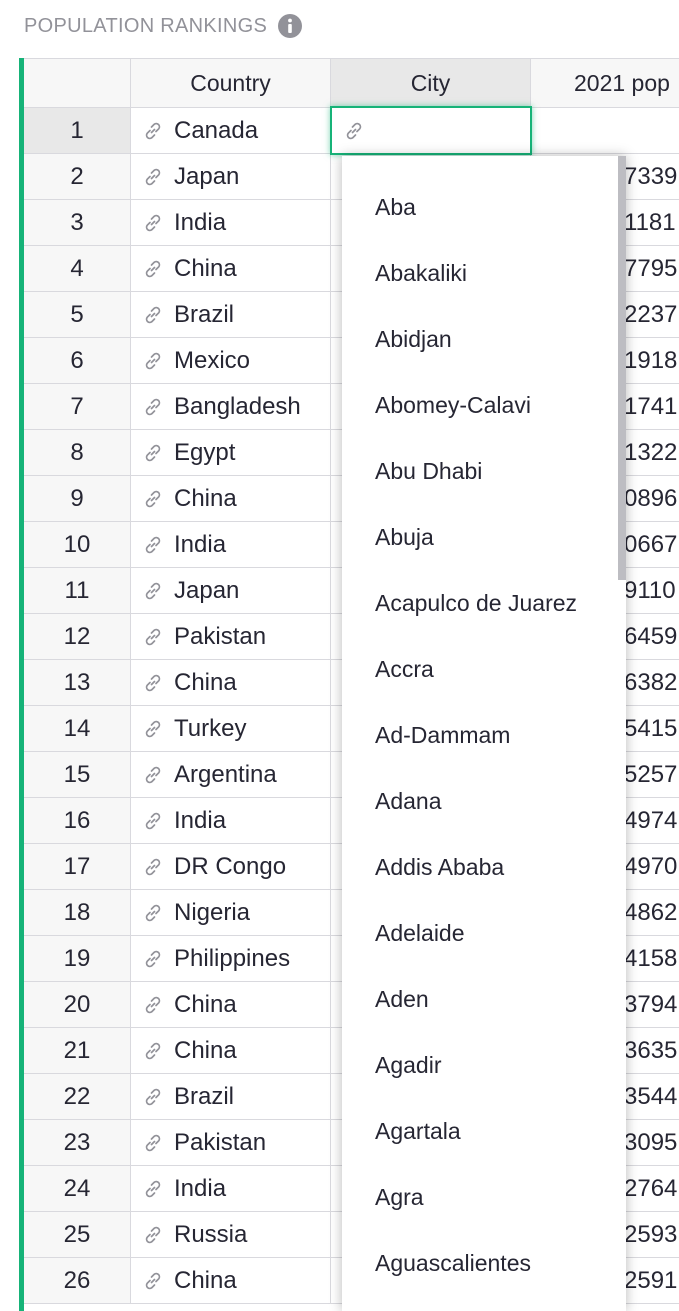  I want to click on row-number: 16, so click(77, 821).